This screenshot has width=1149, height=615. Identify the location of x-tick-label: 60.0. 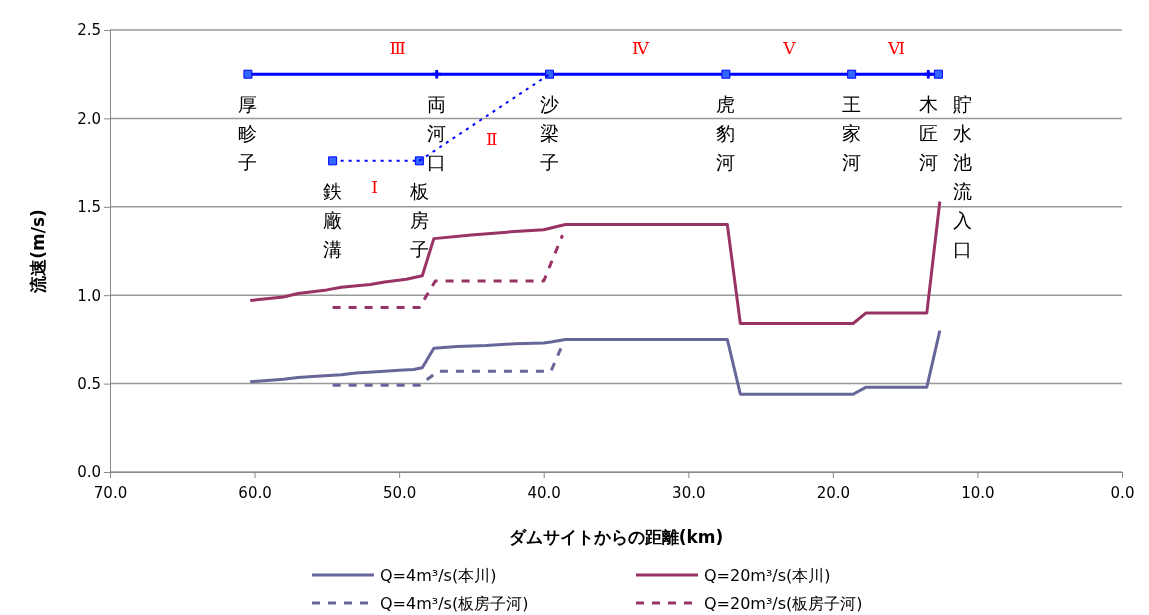
(255, 492).